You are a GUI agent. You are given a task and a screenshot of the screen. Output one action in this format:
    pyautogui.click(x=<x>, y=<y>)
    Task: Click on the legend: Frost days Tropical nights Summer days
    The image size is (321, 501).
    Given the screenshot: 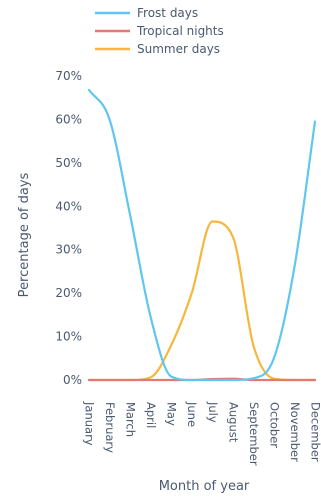 What is the action you would take?
    pyautogui.click(x=159, y=31)
    